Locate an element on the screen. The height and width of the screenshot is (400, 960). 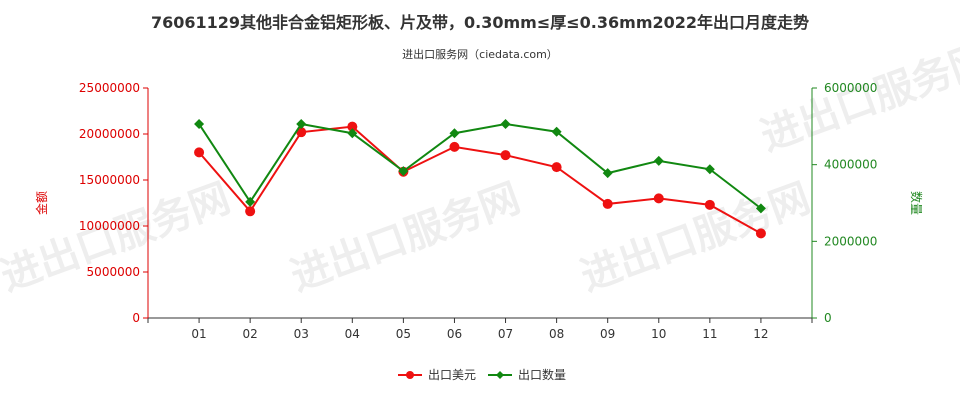
x-tick-label: 03 is located at coordinates (301, 334).